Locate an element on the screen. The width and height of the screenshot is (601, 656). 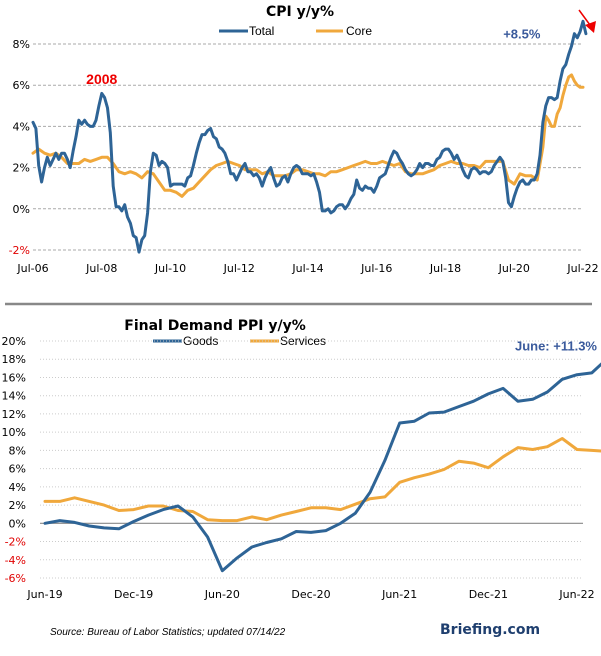
x-tick-label: Jun-21 is located at coordinates (399, 594).